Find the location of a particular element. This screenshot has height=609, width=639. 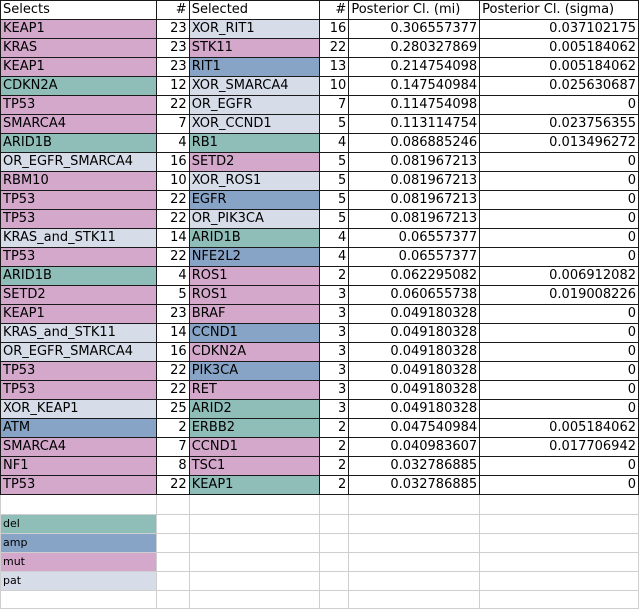

cell-posterior-sigma: 0.013496272 is located at coordinates (559, 143).